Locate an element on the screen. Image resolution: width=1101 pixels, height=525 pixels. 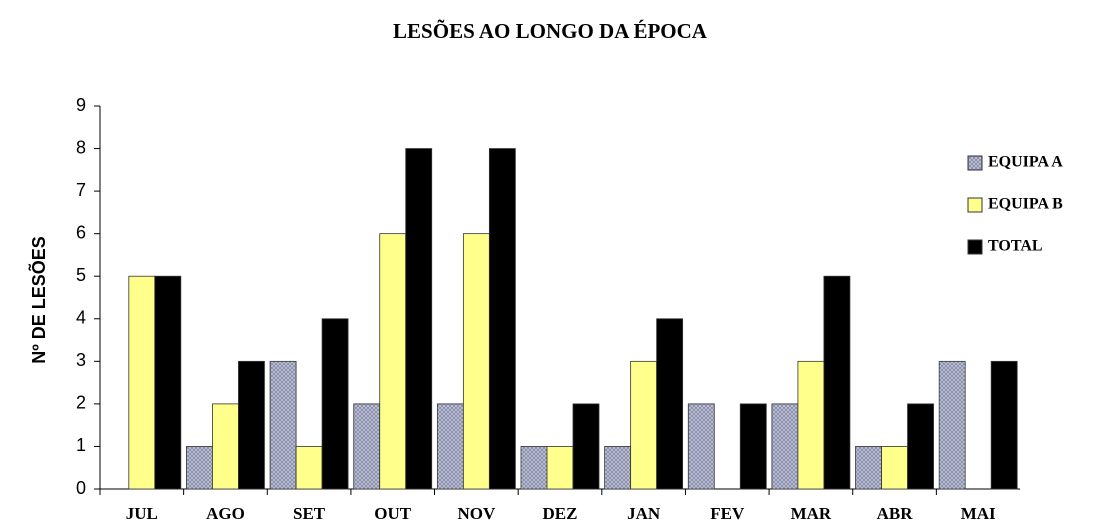
y-tick-label: 1 is located at coordinates (81, 445).